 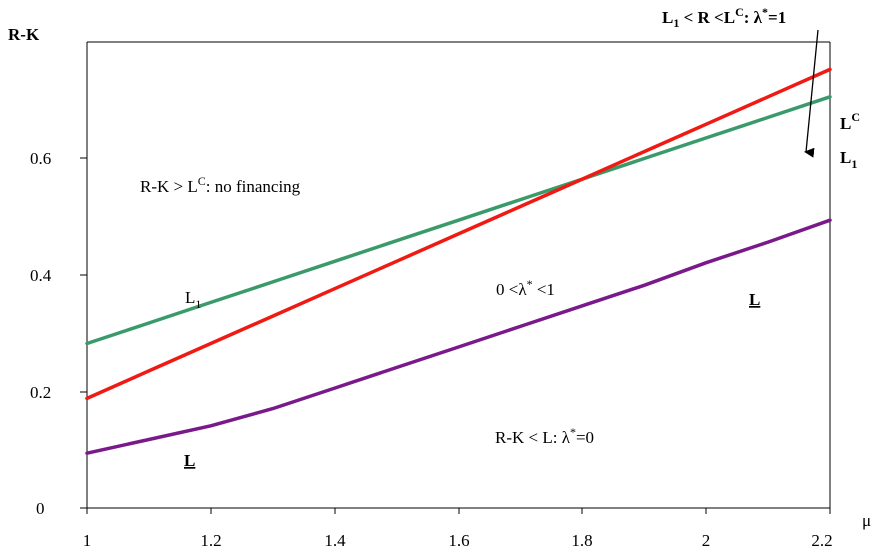 What do you see at coordinates (87, 540) in the screenshot?
I see `x-tick-label: 1` at bounding box center [87, 540].